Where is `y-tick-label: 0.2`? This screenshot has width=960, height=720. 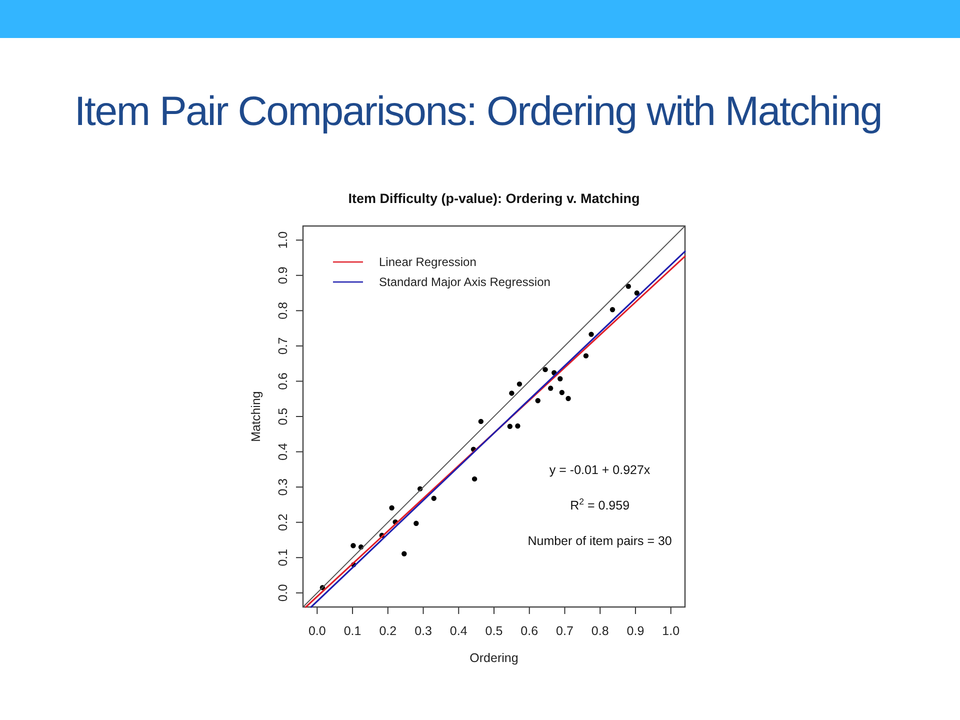 y-tick-label: 0.2 is located at coordinates (283, 523).